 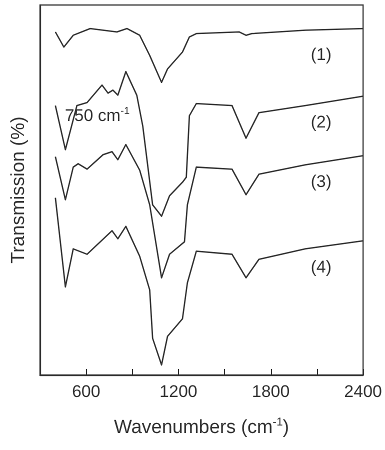 I want to click on series-label: (3), so click(x=321, y=182).